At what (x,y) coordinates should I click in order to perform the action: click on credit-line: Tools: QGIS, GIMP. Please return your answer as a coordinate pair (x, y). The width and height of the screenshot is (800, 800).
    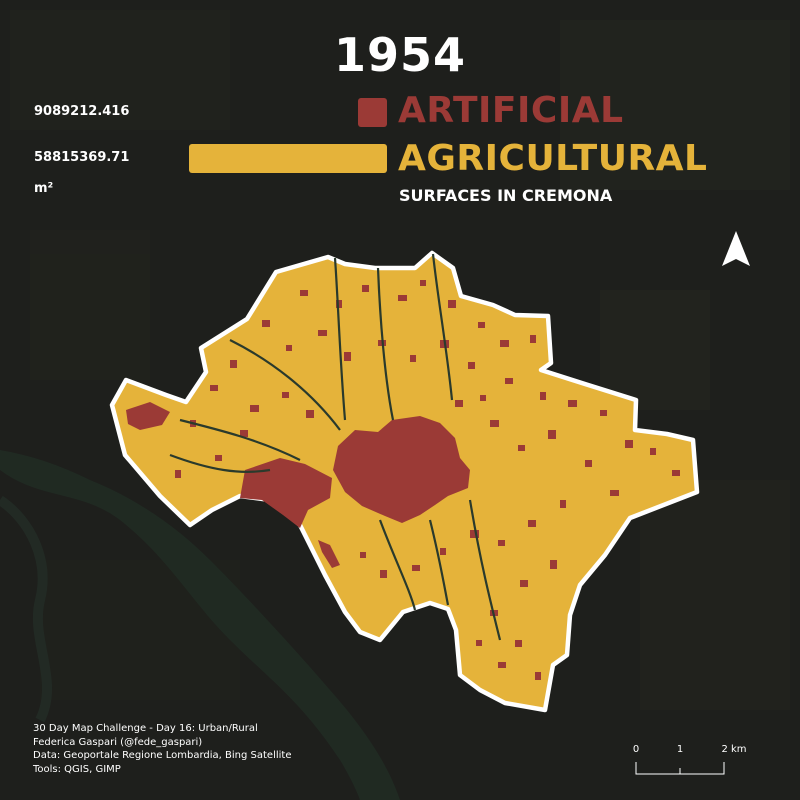
    Looking at the image, I should click on (77, 769).